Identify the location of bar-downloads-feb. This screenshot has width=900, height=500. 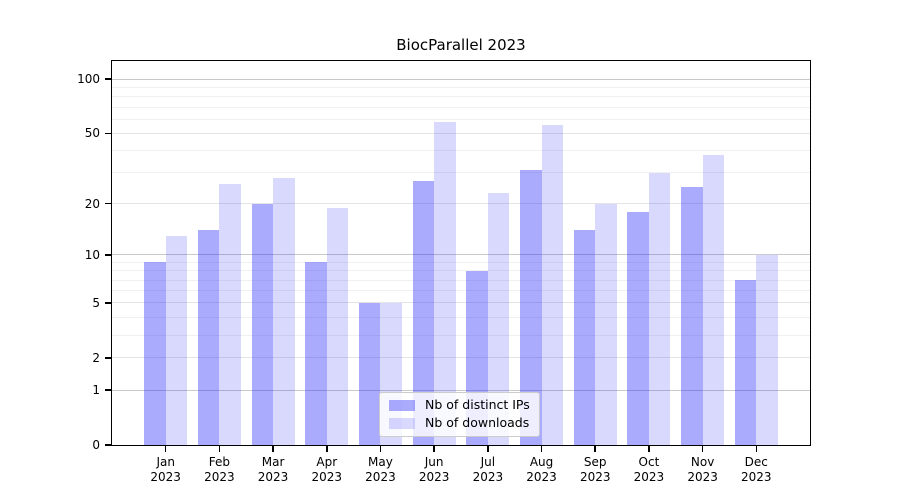
(230, 314).